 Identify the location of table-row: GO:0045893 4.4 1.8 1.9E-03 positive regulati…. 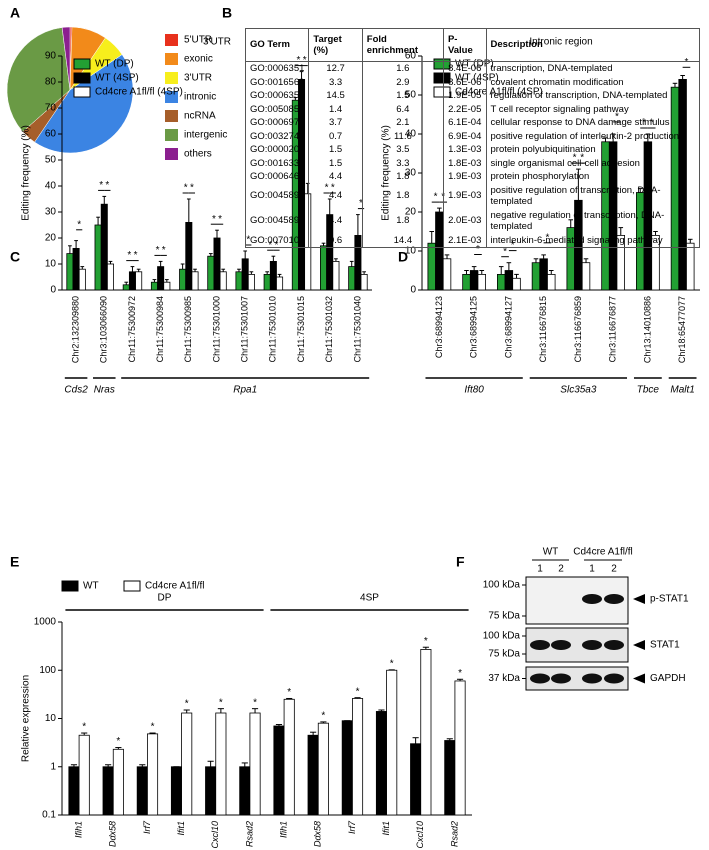
(472, 196).